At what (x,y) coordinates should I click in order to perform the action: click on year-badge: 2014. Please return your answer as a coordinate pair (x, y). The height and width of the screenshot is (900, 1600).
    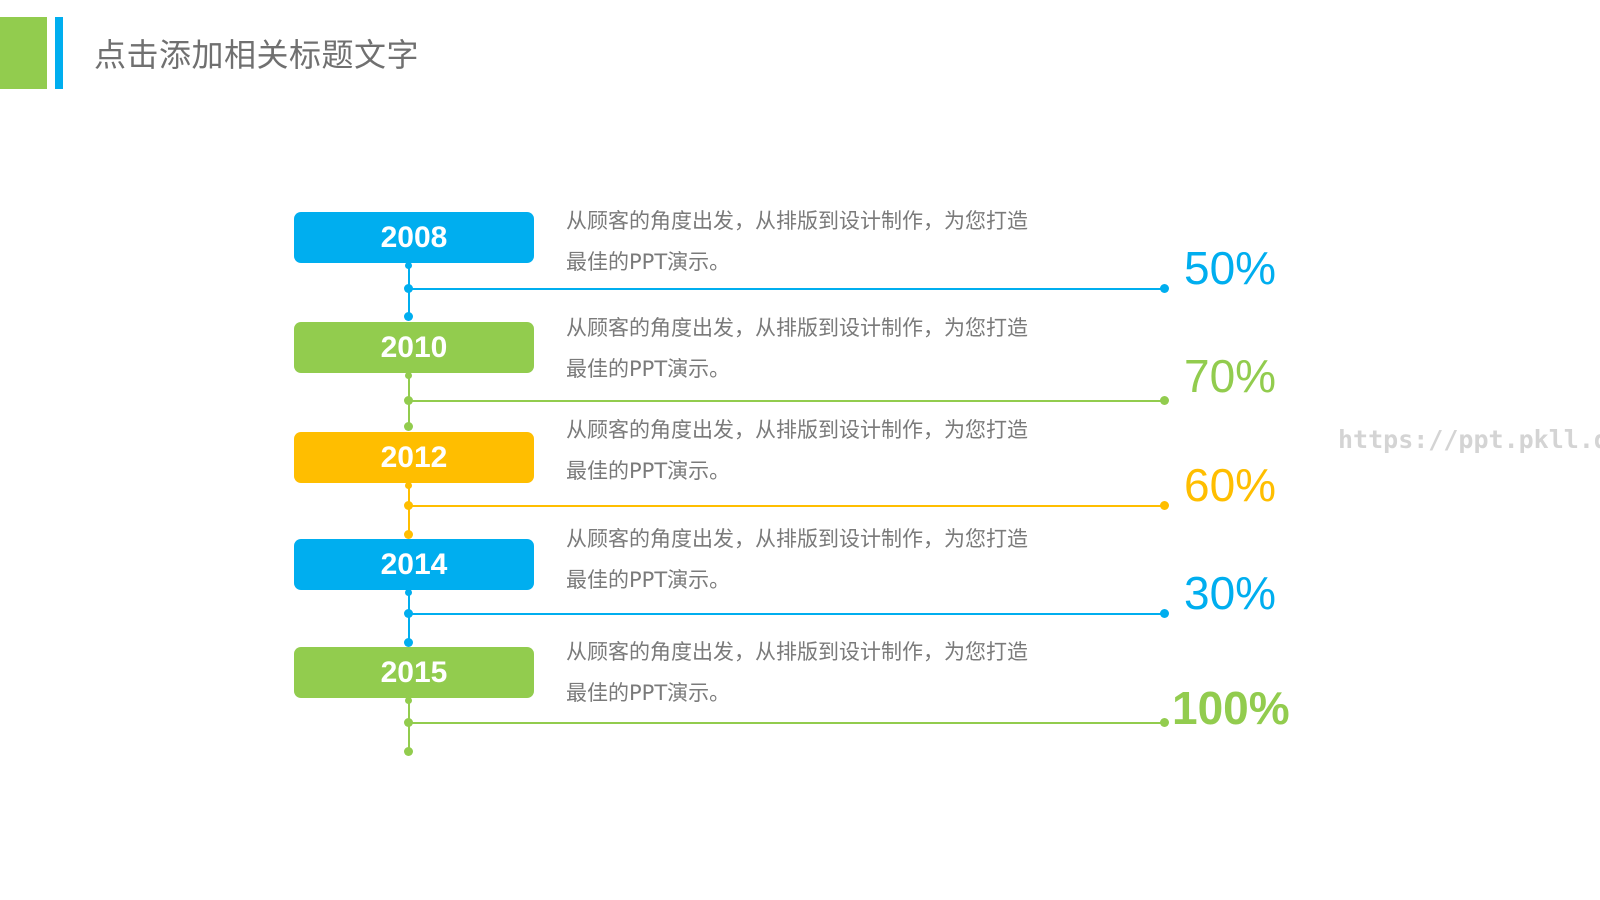
    Looking at the image, I should click on (414, 564).